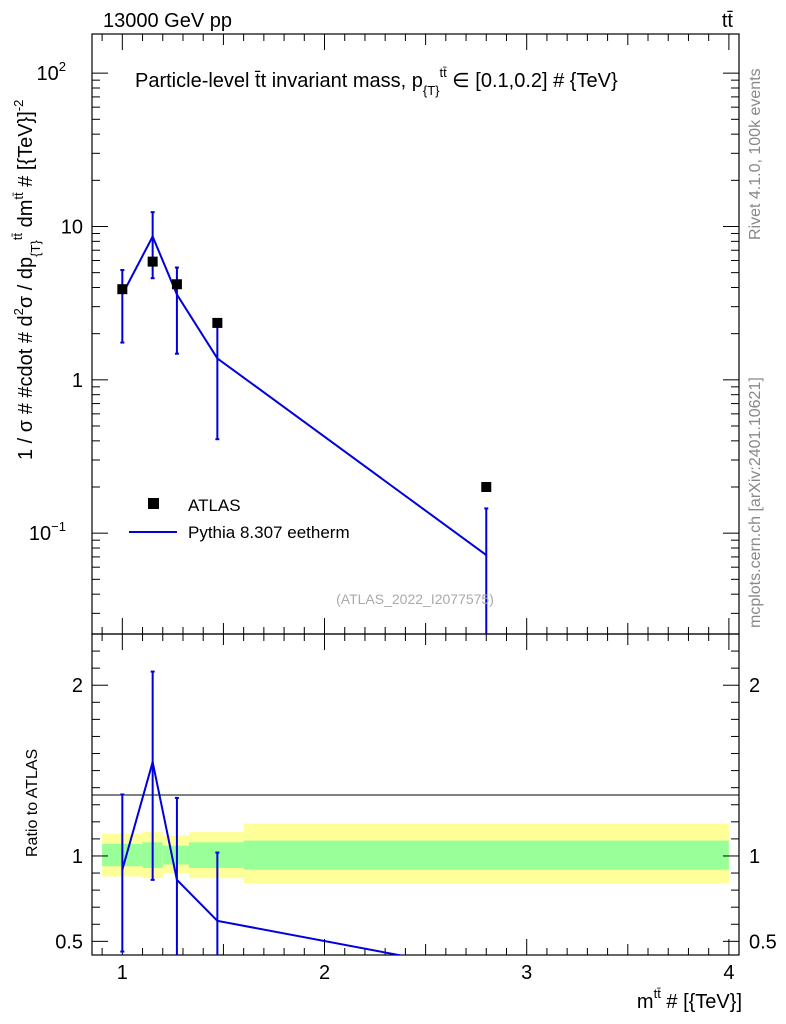 Image resolution: width=786 pixels, height=1024 pixels. What do you see at coordinates (269, 532) in the screenshot?
I see `legend-pythia-label: Pythia 8.307 eetherm` at bounding box center [269, 532].